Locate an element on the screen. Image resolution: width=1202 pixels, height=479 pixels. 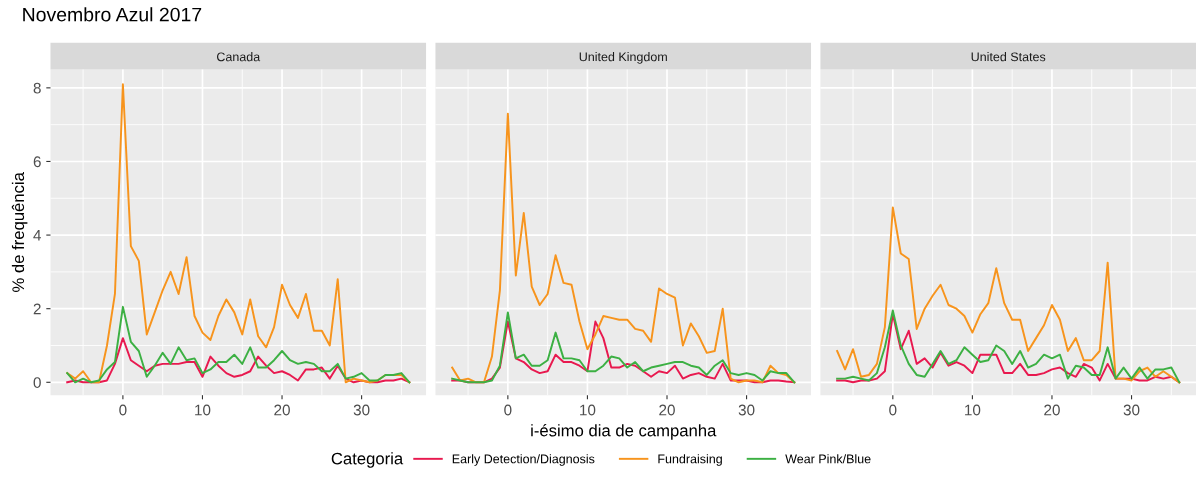
y-axis-title: % de frequência is located at coordinates (19, 232).